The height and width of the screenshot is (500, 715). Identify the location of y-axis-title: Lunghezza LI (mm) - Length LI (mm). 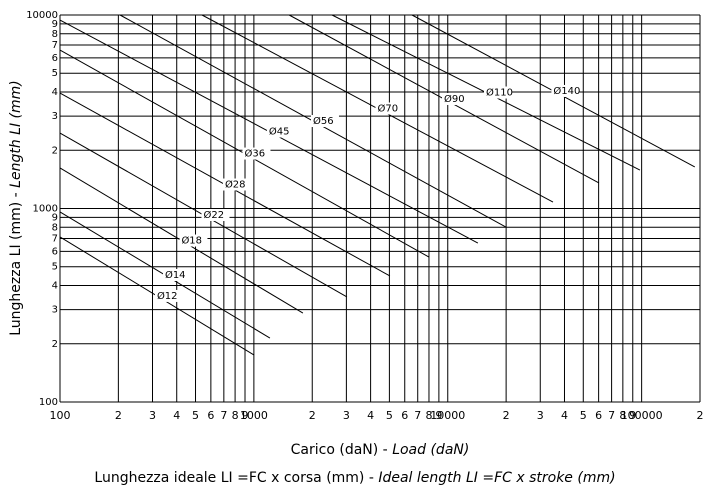
(16, 208).